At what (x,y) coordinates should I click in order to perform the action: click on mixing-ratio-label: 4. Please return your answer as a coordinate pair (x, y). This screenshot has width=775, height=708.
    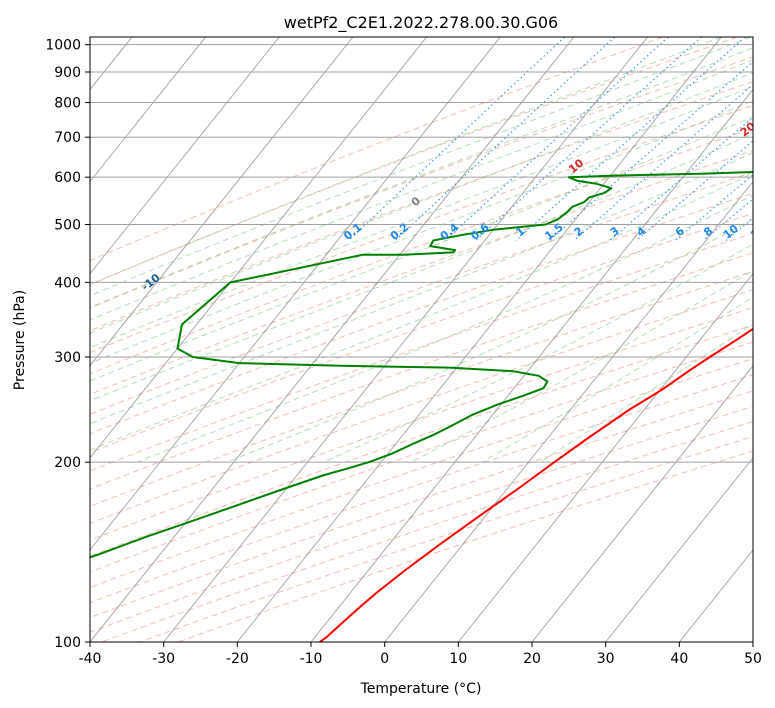
    Looking at the image, I should click on (641, 231).